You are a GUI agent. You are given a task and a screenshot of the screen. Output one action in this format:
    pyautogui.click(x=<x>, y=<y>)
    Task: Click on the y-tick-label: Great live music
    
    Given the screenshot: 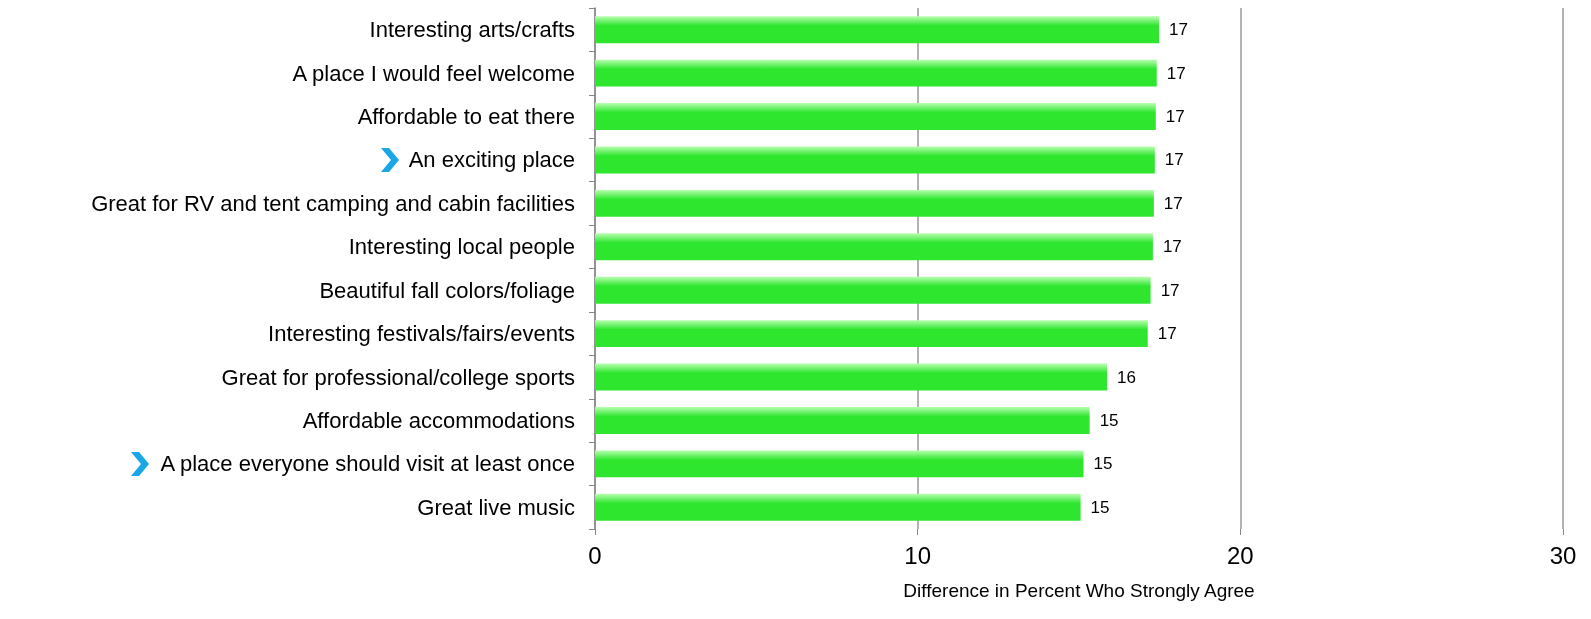 What is the action you would take?
    pyautogui.click(x=496, y=507)
    